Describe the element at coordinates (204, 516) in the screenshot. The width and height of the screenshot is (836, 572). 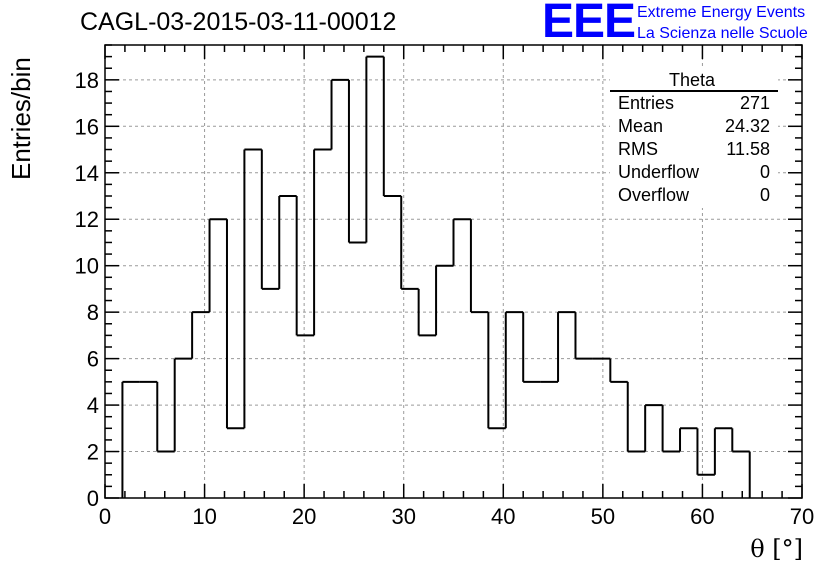
I see `x-tick-label: 10` at that location.